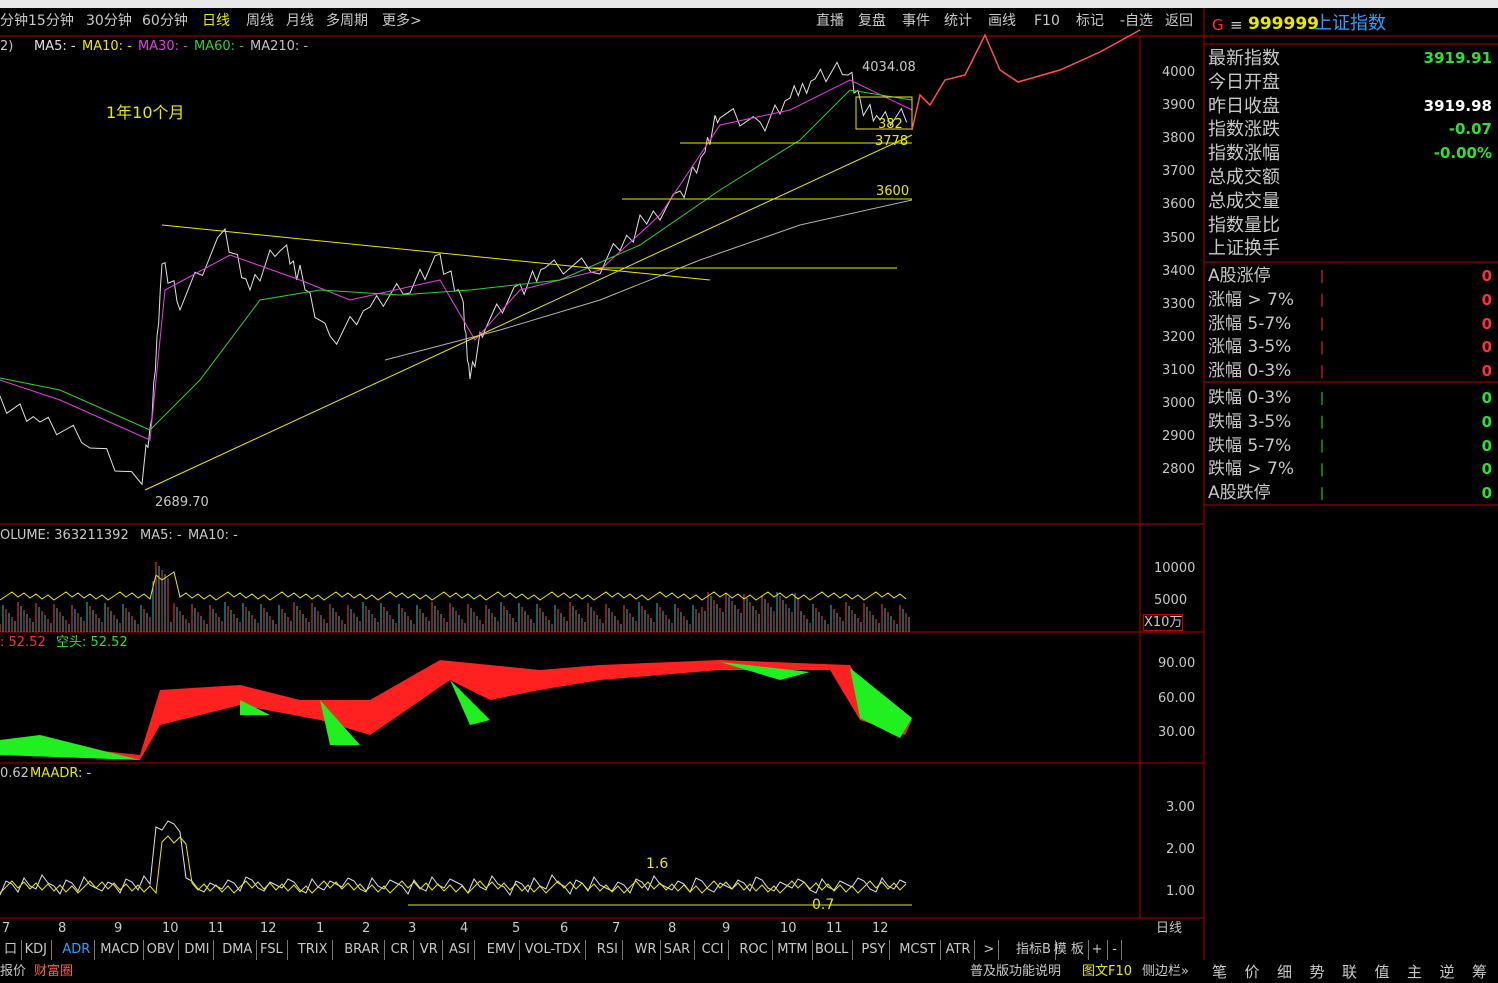 This screenshot has height=983, width=1498. Describe the element at coordinates (608, 950) in the screenshot. I see `indicator-tab: RSI` at that location.